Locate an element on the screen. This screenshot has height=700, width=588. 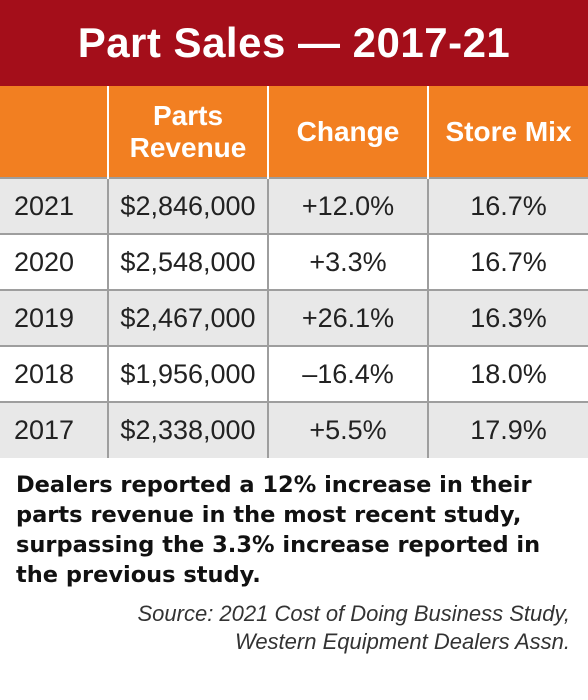
header-store-mix-label: Store Mix is located at coordinates (508, 131).